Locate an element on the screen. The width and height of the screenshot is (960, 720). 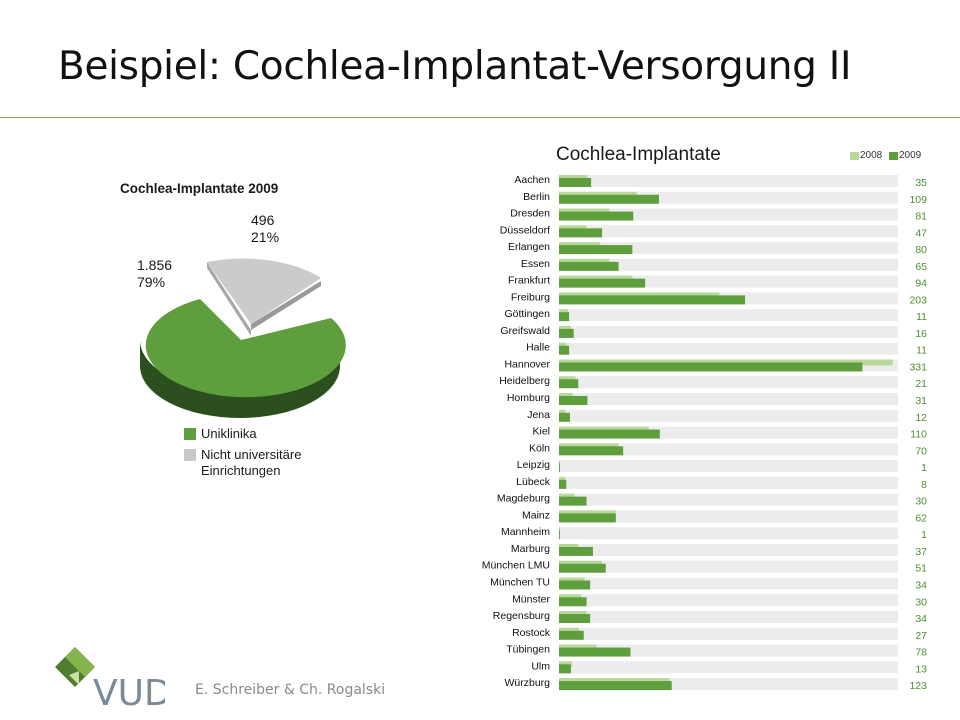
bar-2009-jena is located at coordinates (564, 417).